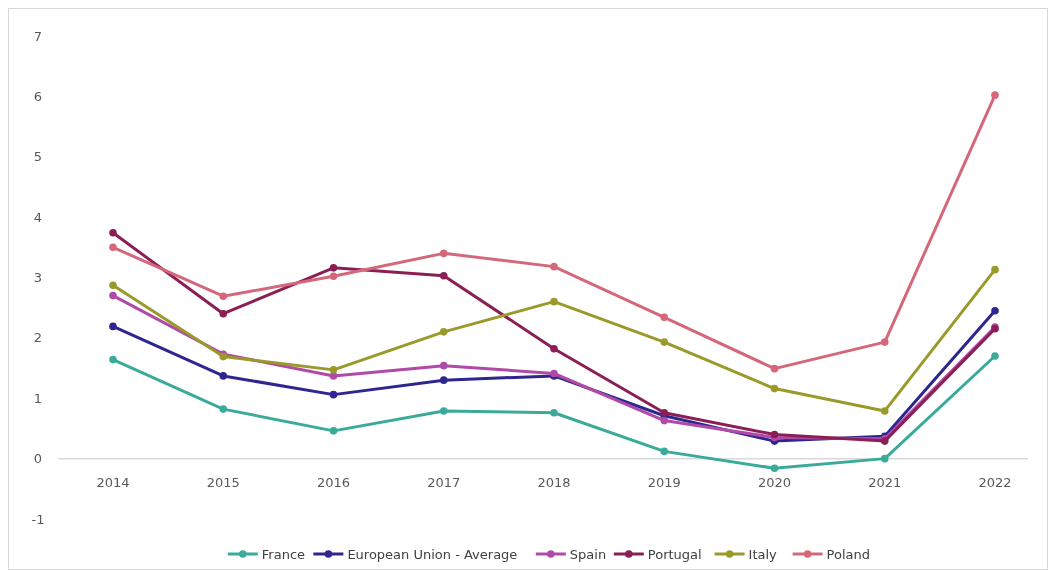  I want to click on legend-label: Portugal, so click(674, 554).